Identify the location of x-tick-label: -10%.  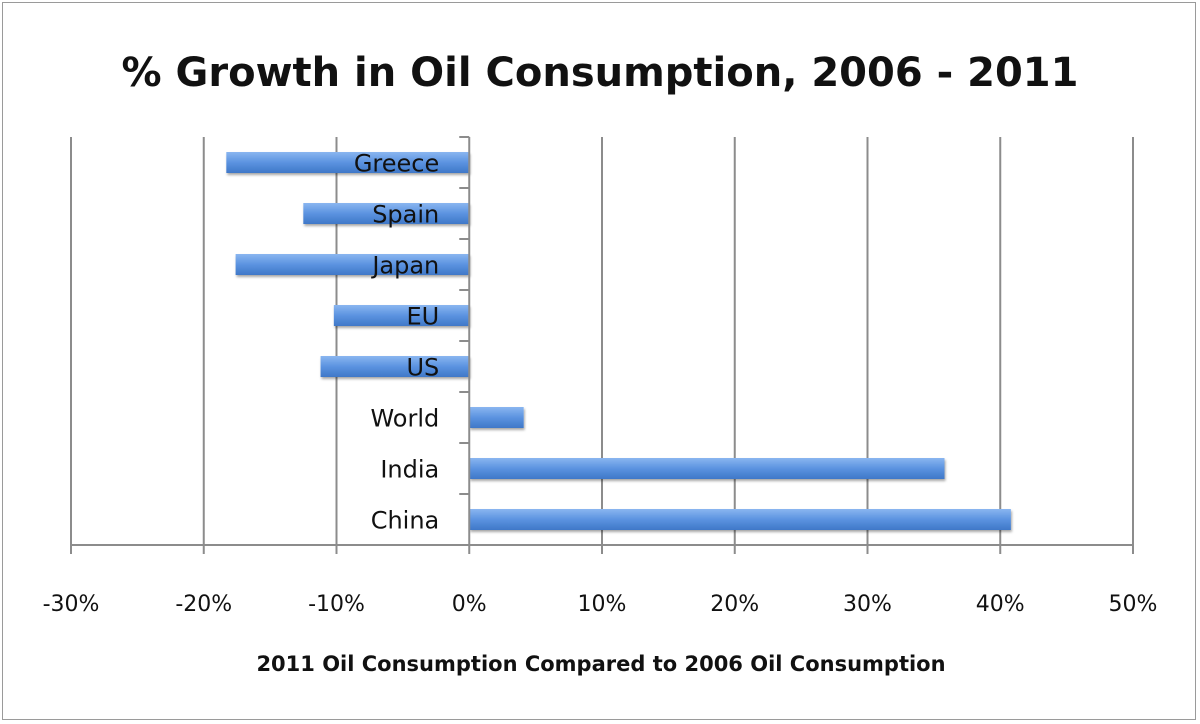
(336, 604).